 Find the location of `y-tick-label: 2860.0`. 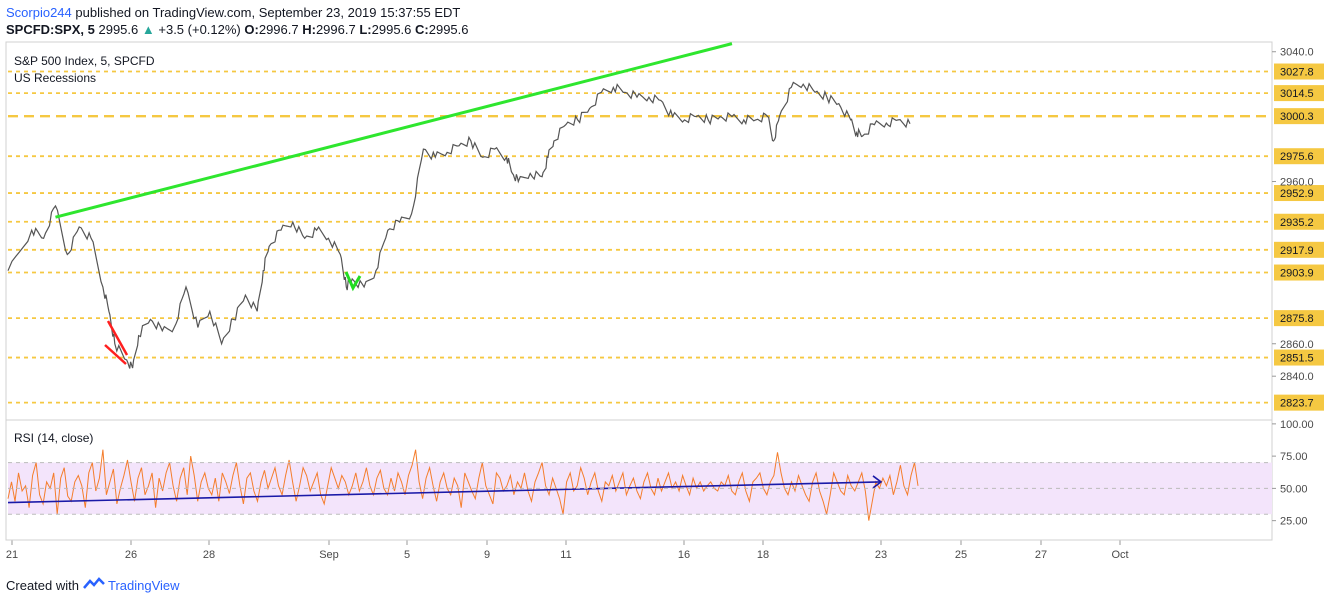

y-tick-label: 2860.0 is located at coordinates (1297, 345).